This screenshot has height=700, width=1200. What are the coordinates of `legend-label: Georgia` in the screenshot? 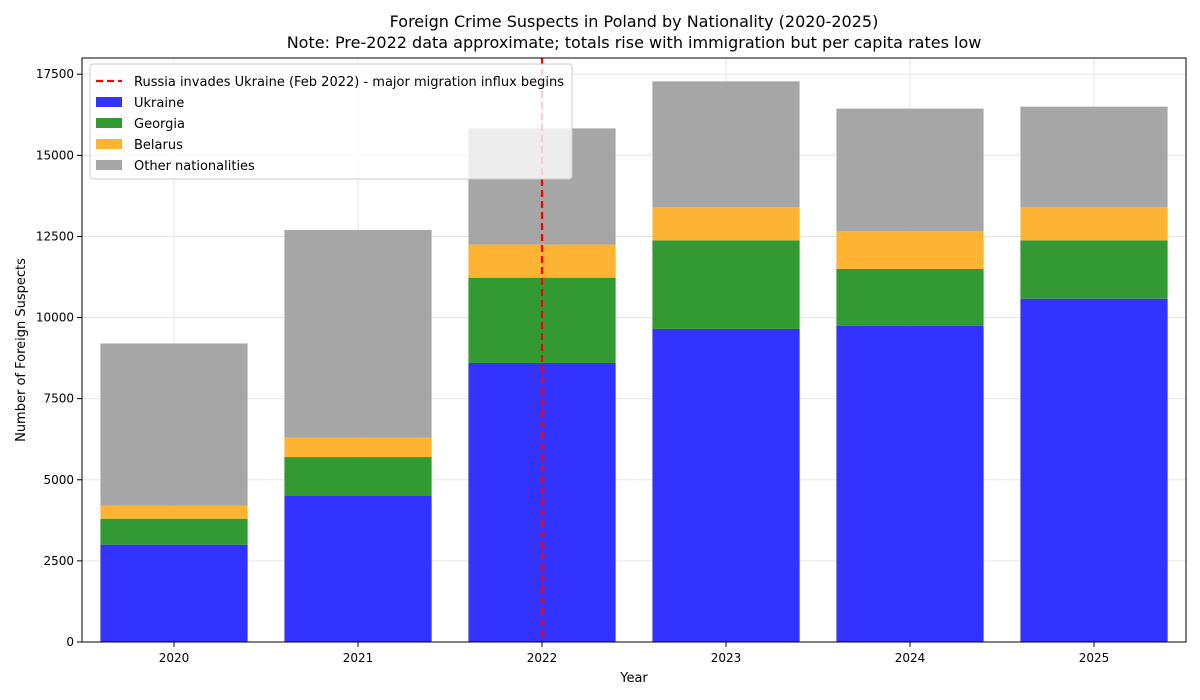 It's located at (159, 124).